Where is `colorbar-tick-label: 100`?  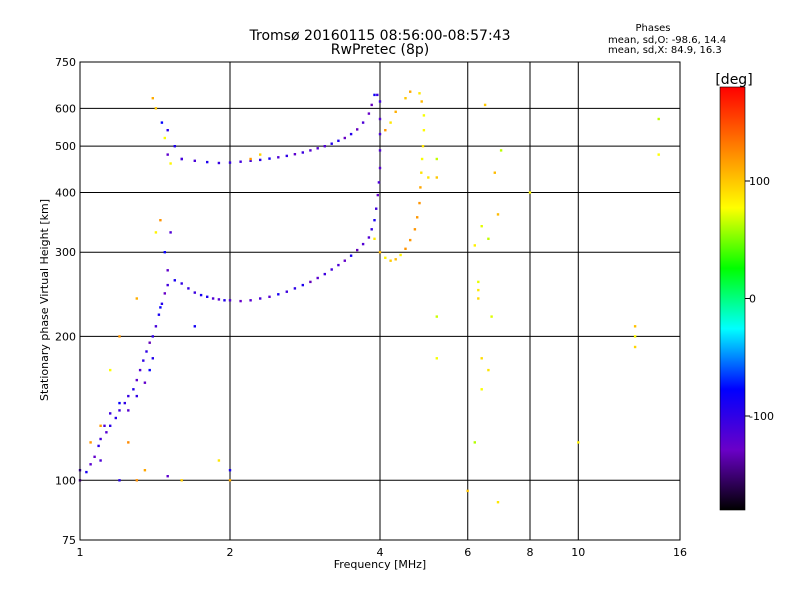 colorbar-tick-label: 100 is located at coordinates (759, 181).